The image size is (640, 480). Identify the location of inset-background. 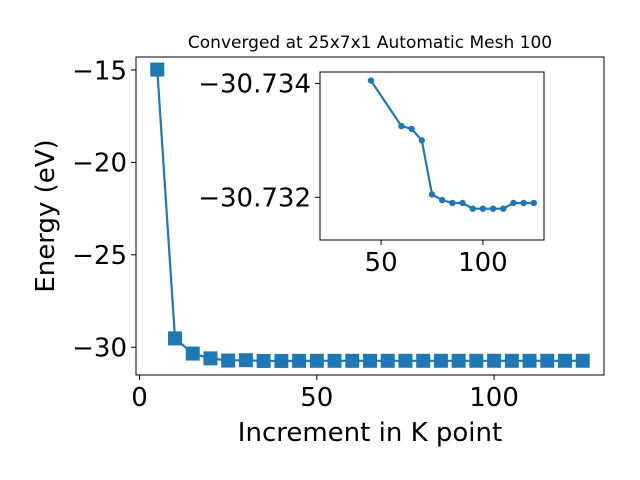
(432, 156).